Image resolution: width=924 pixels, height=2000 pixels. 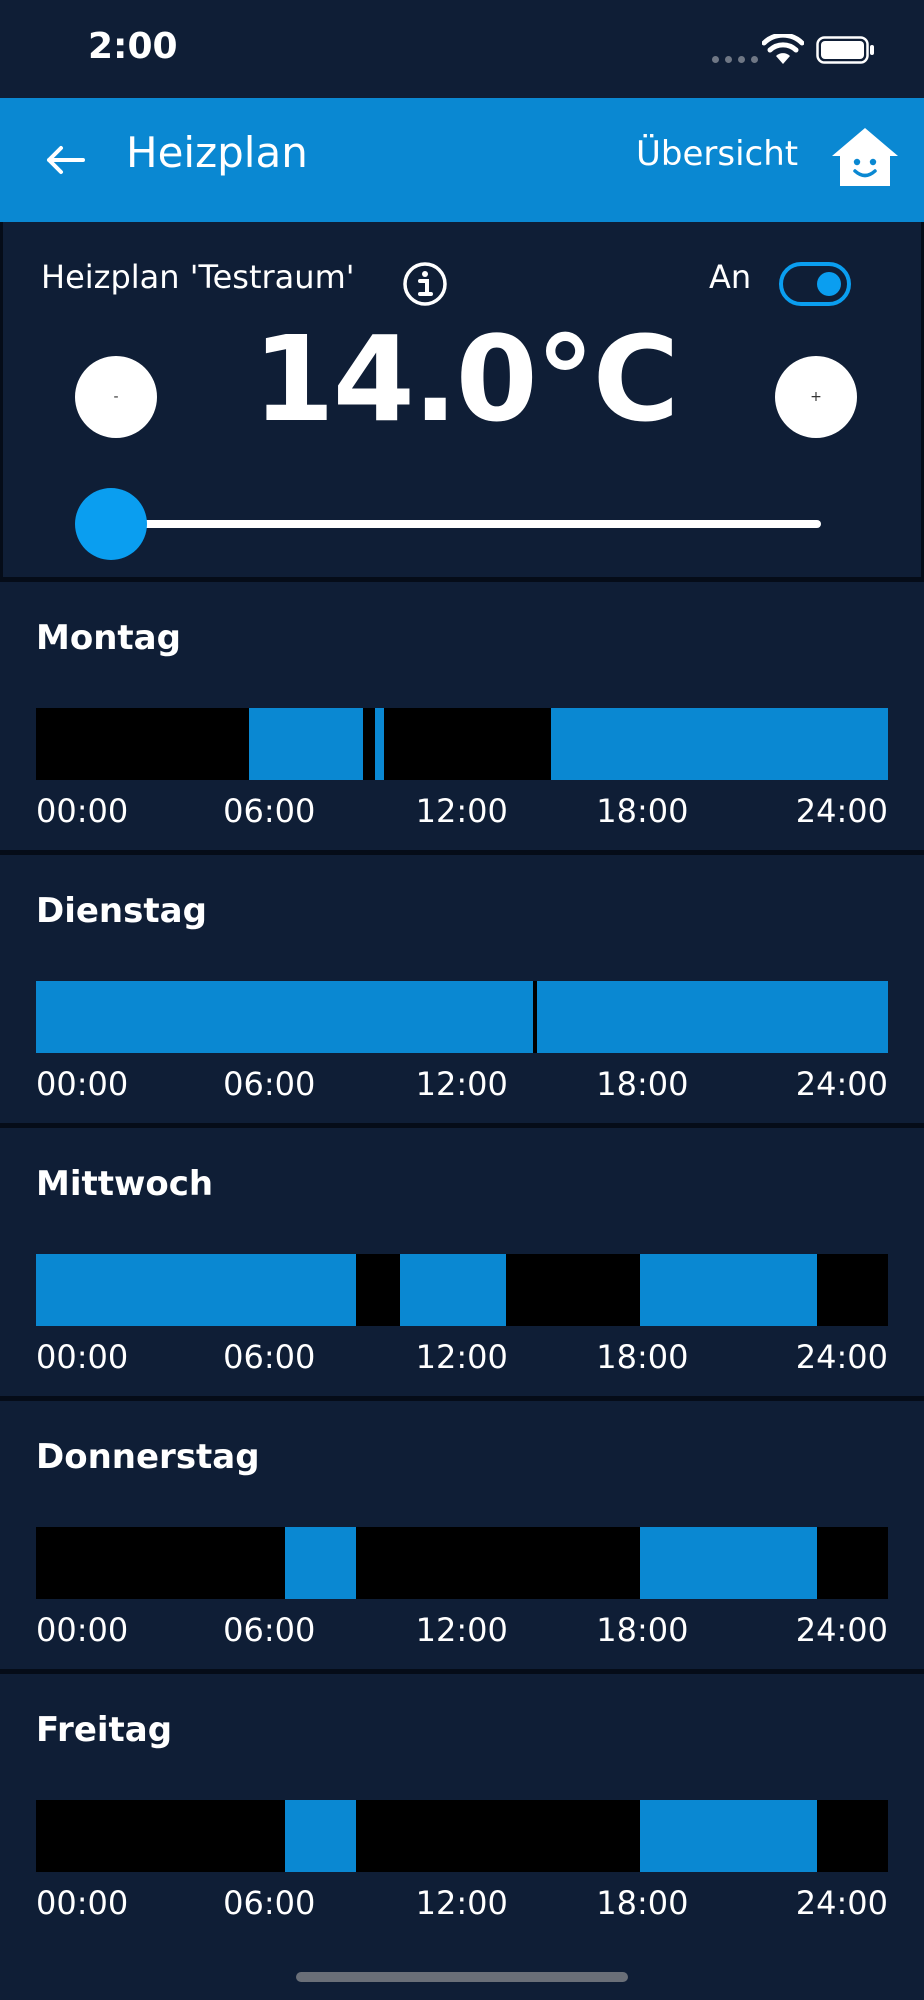 I want to click on day-section: Montag 00:00 06:00 12:00 18:00 24:00, so click(x=462, y=718).